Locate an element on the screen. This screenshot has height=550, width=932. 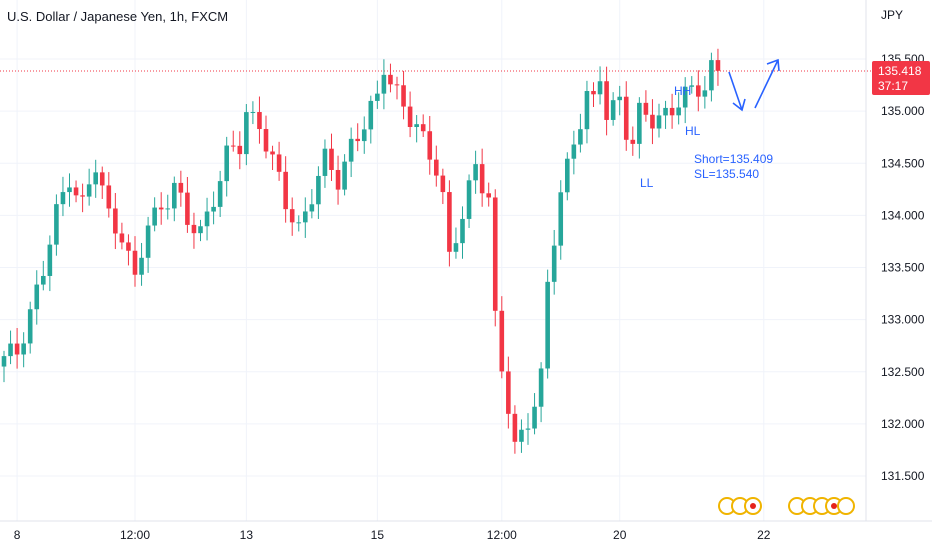
y-tick-label: 133.500 is located at coordinates (903, 268).